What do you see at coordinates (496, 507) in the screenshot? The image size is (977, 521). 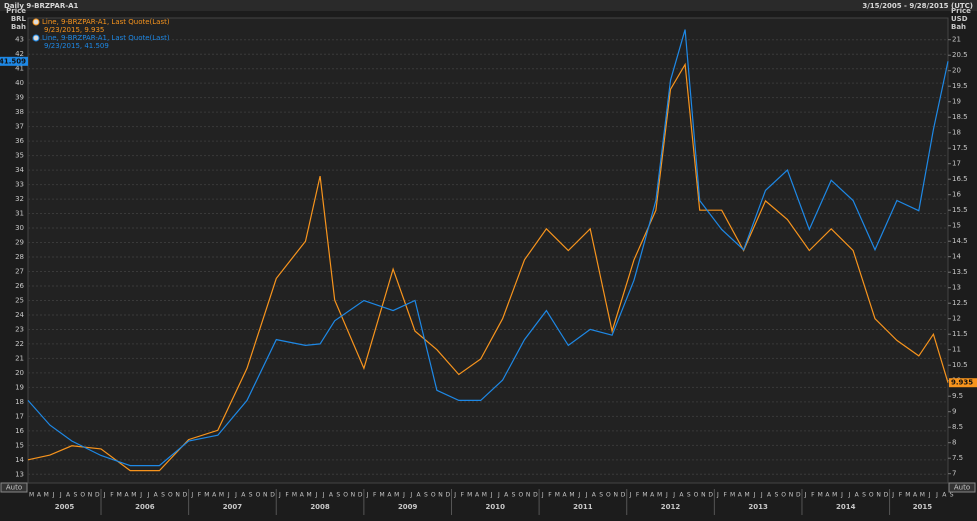 I see `year-label: 2010` at bounding box center [496, 507].